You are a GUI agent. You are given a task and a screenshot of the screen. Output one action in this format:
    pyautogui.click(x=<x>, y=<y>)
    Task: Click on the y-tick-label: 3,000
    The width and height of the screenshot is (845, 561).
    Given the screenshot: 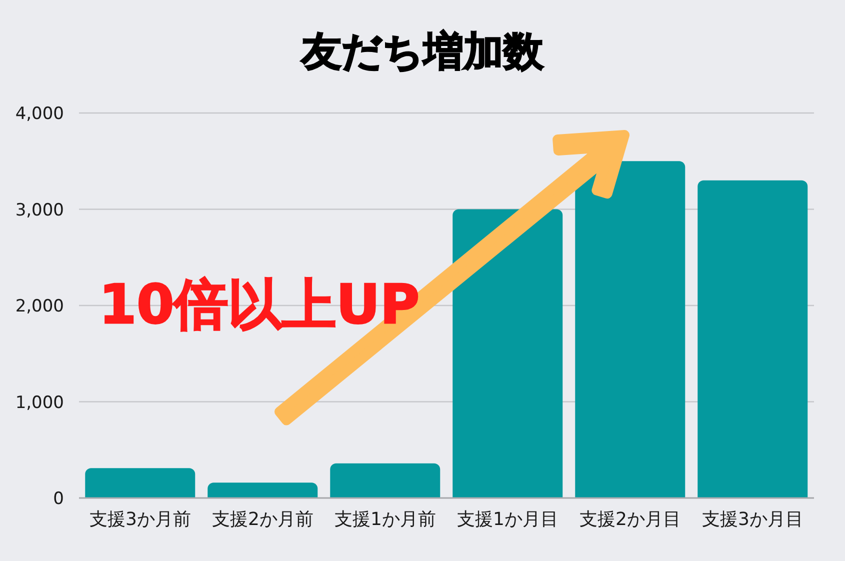 What is the action you would take?
    pyautogui.click(x=39, y=210)
    